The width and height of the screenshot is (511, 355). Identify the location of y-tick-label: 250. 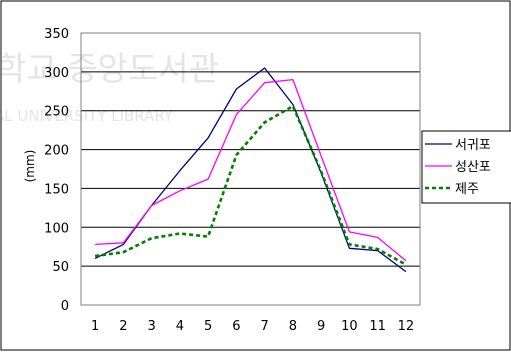
(56, 112).